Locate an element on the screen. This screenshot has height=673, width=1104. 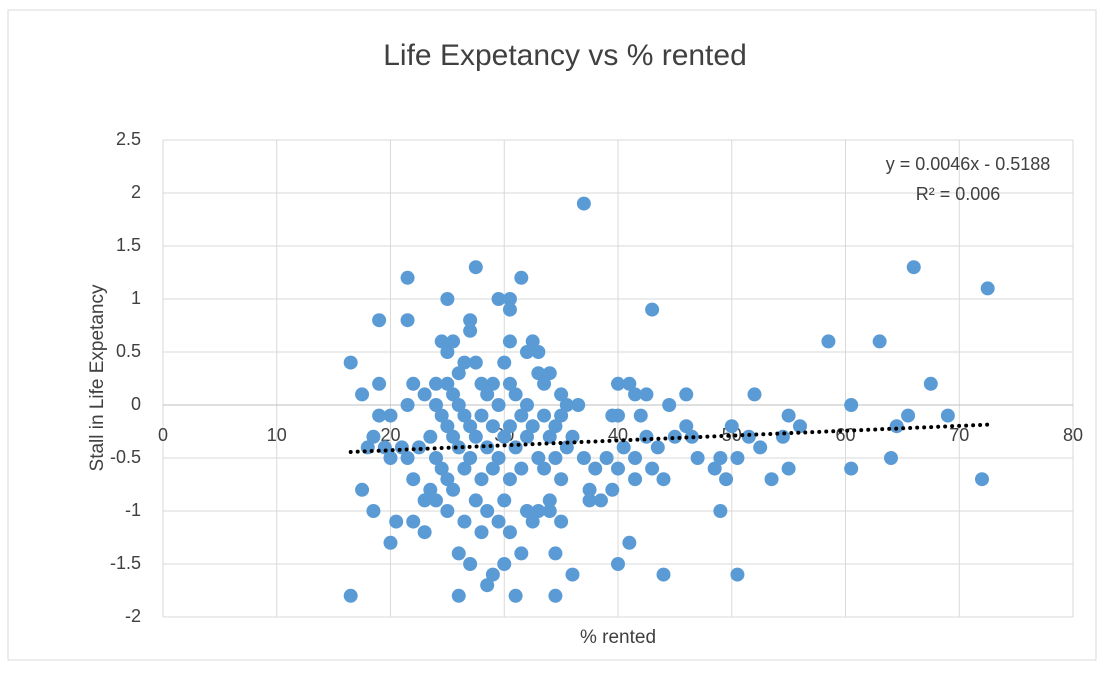
y-tick-label: -2 is located at coordinates (133, 616).